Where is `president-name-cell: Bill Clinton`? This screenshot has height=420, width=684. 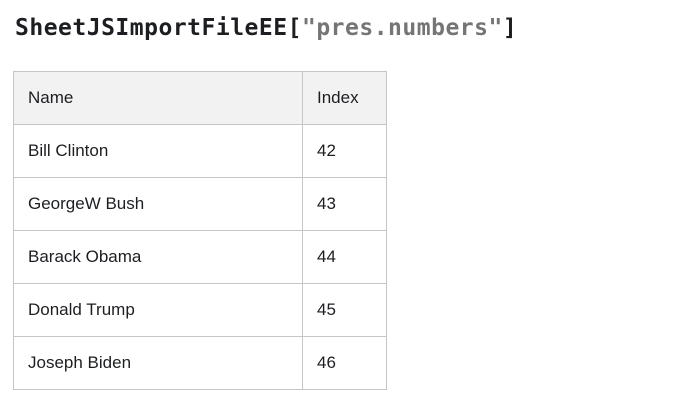 president-name-cell: Bill Clinton is located at coordinates (158, 151).